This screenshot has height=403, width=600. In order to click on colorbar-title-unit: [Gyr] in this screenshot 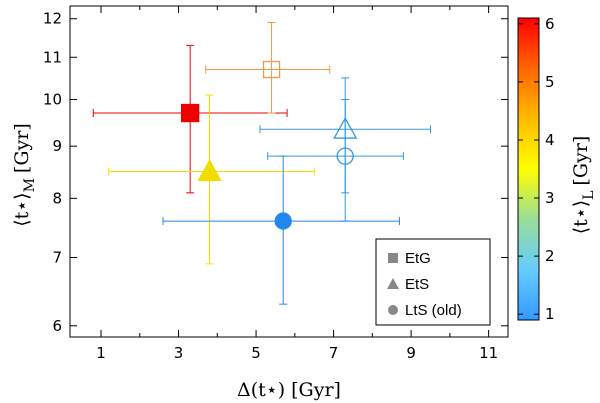, I will do `click(581, 161)`.